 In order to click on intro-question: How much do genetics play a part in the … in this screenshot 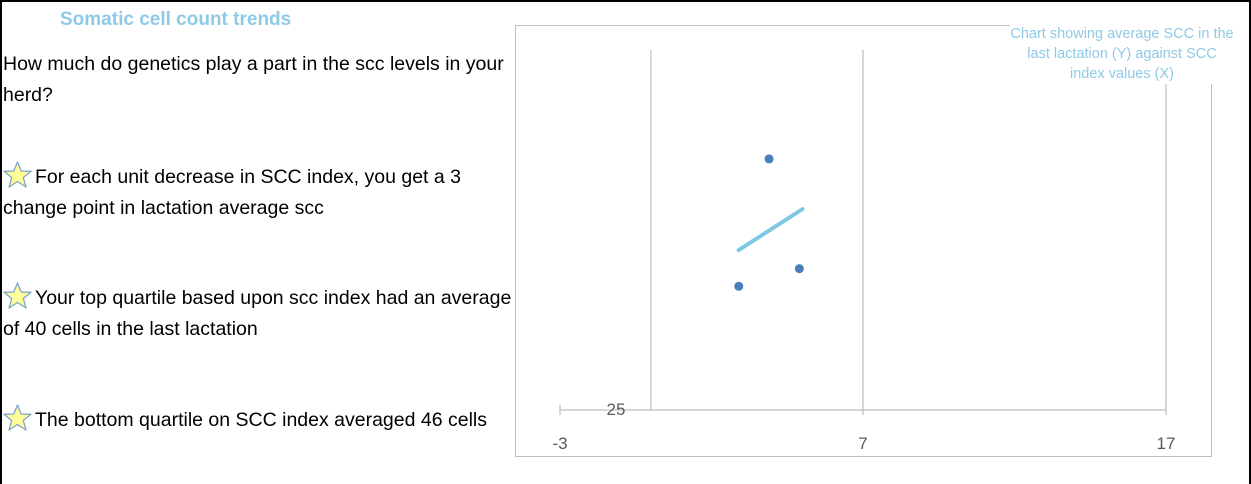, I will do `click(253, 79)`.